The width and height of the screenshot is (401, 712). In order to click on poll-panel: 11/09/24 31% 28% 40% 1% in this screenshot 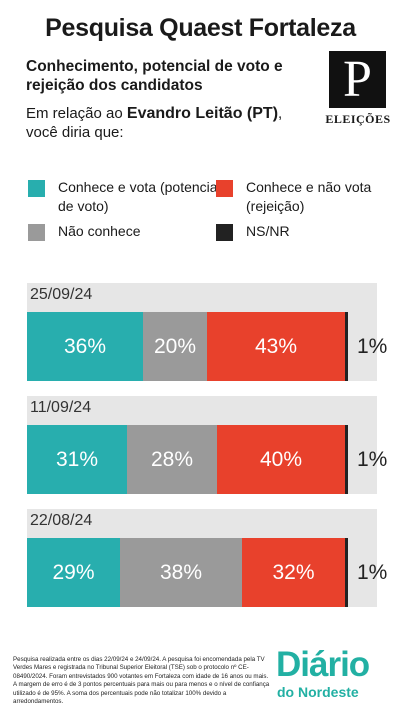, I will do `click(207, 445)`.